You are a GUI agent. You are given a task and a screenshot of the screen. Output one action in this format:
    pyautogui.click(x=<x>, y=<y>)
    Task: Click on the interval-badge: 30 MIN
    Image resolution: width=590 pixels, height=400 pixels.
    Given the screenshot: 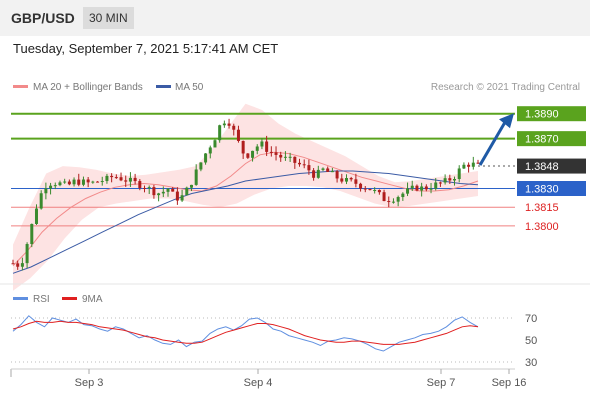 What is the action you would take?
    pyautogui.click(x=108, y=18)
    